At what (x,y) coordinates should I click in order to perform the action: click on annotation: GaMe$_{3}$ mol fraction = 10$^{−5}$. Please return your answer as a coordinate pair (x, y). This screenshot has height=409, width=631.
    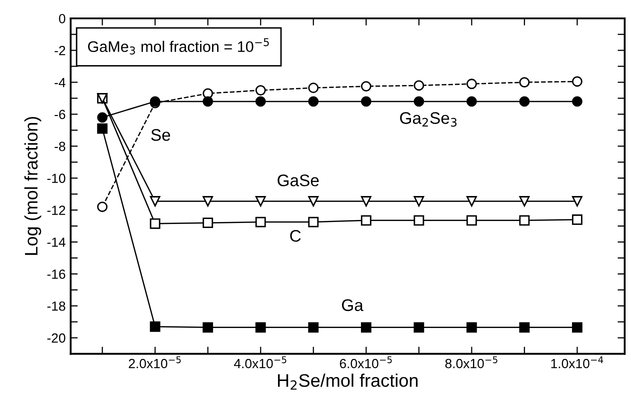
    Looking at the image, I should click on (178, 46).